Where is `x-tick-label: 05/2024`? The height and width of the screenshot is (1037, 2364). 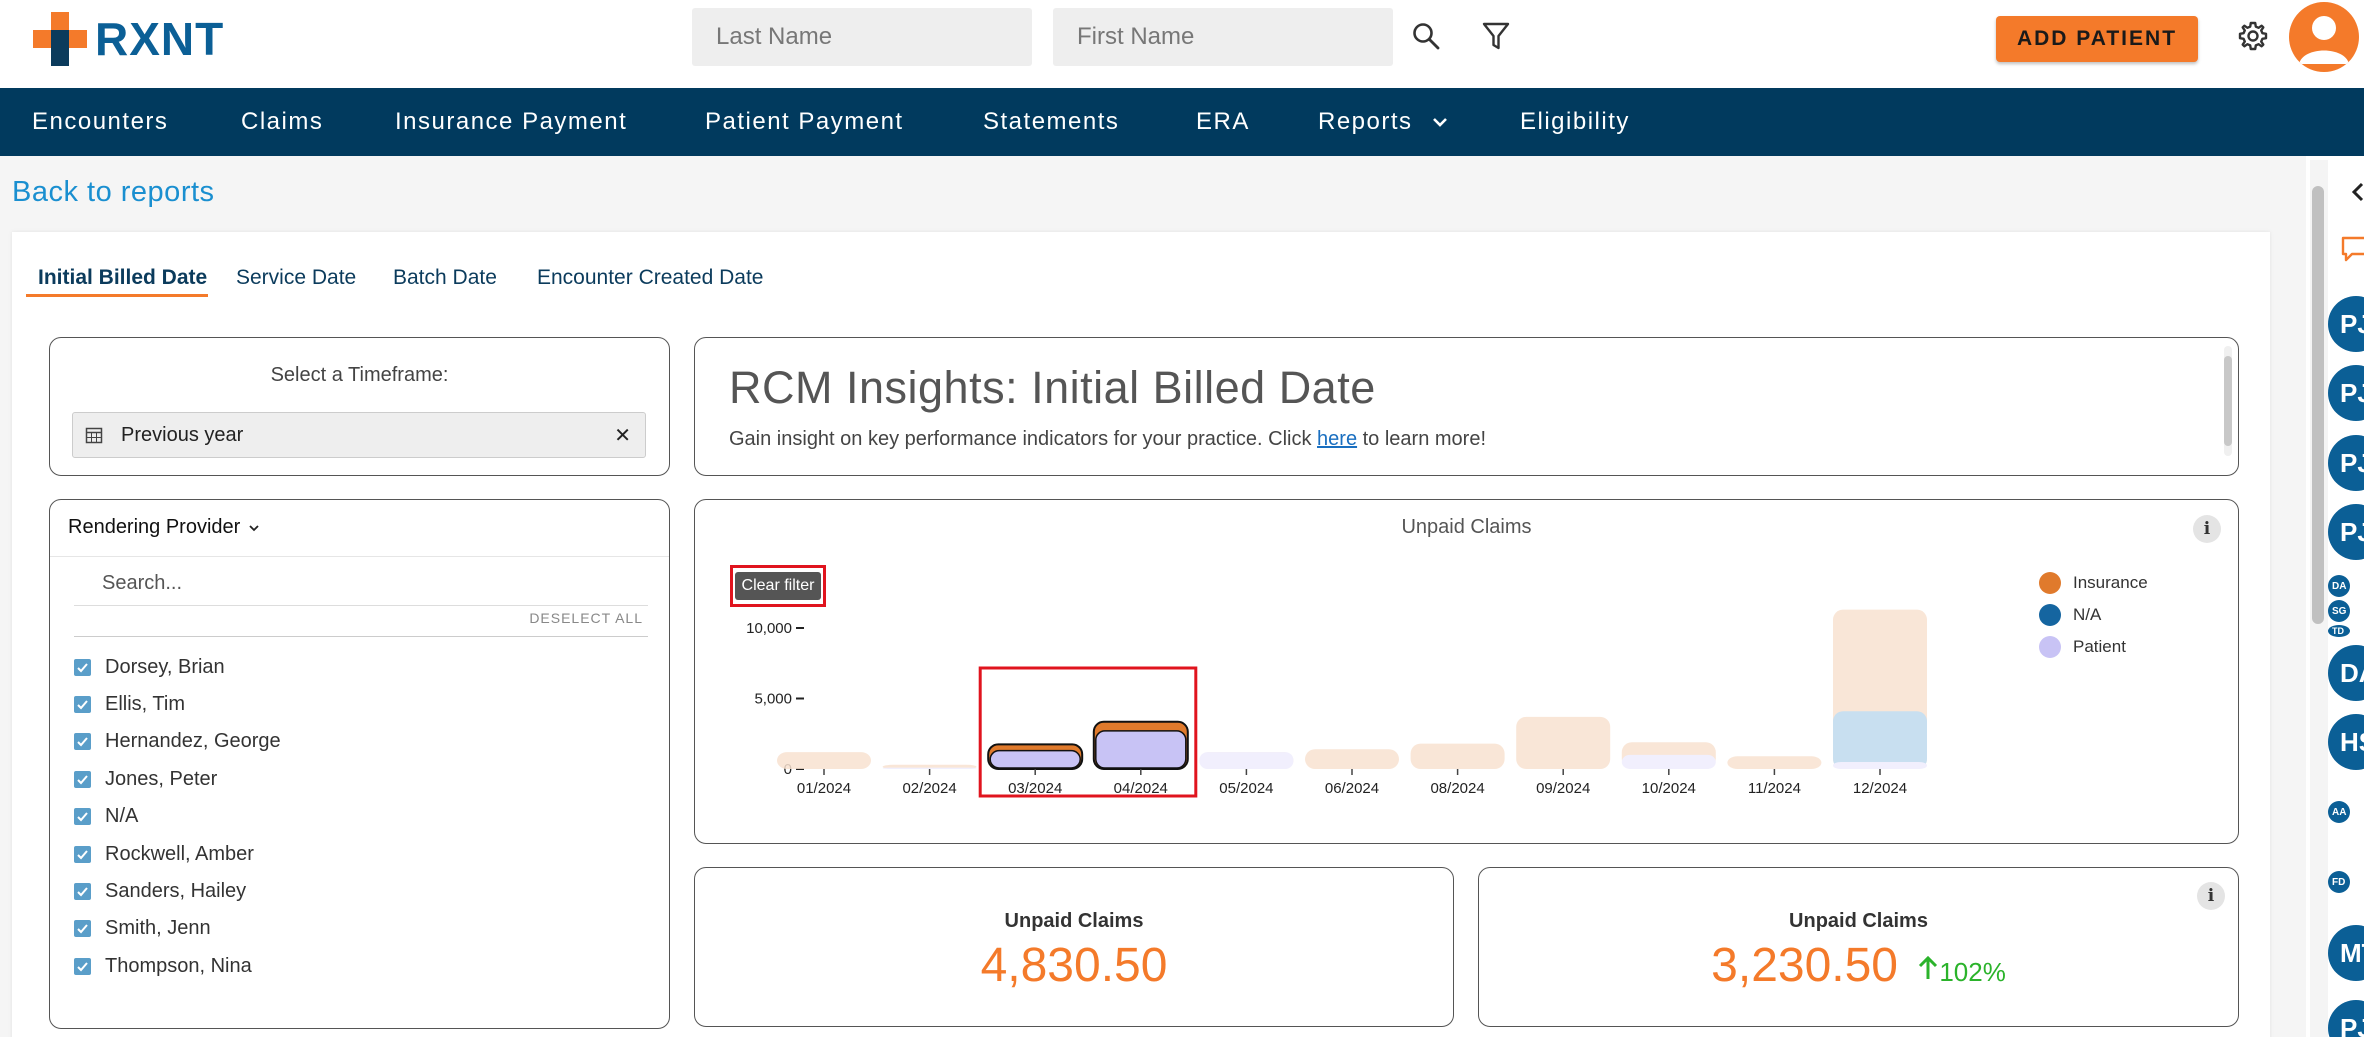 x-tick-label: 05/2024 is located at coordinates (1246, 788).